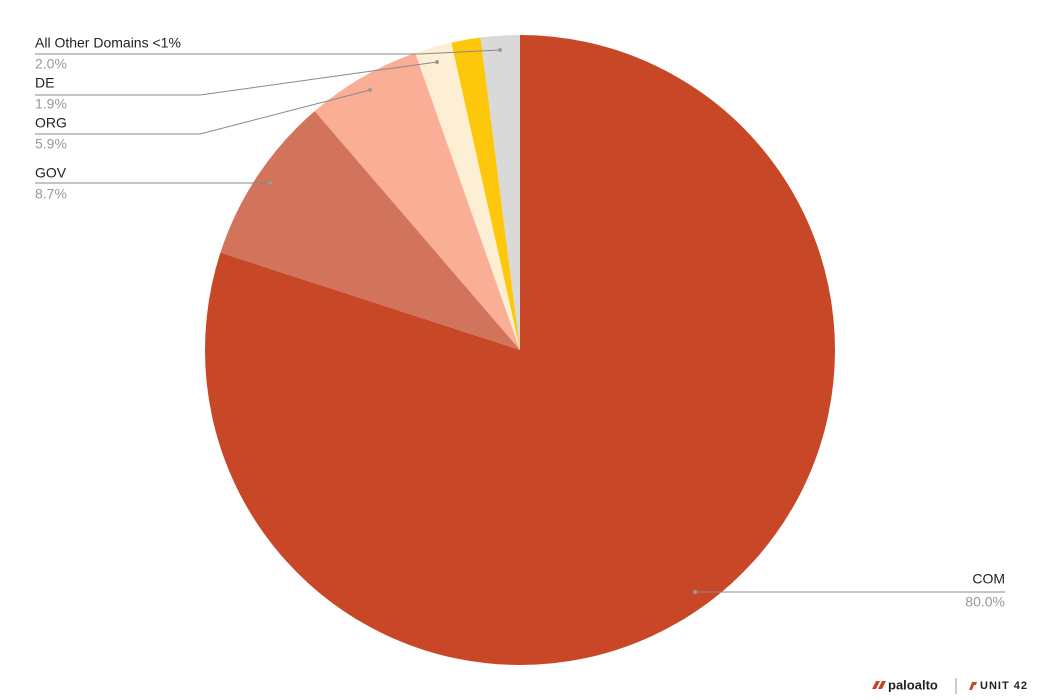 The width and height of the screenshot is (1040, 700). I want to click on unit-icon, so click(973, 686).